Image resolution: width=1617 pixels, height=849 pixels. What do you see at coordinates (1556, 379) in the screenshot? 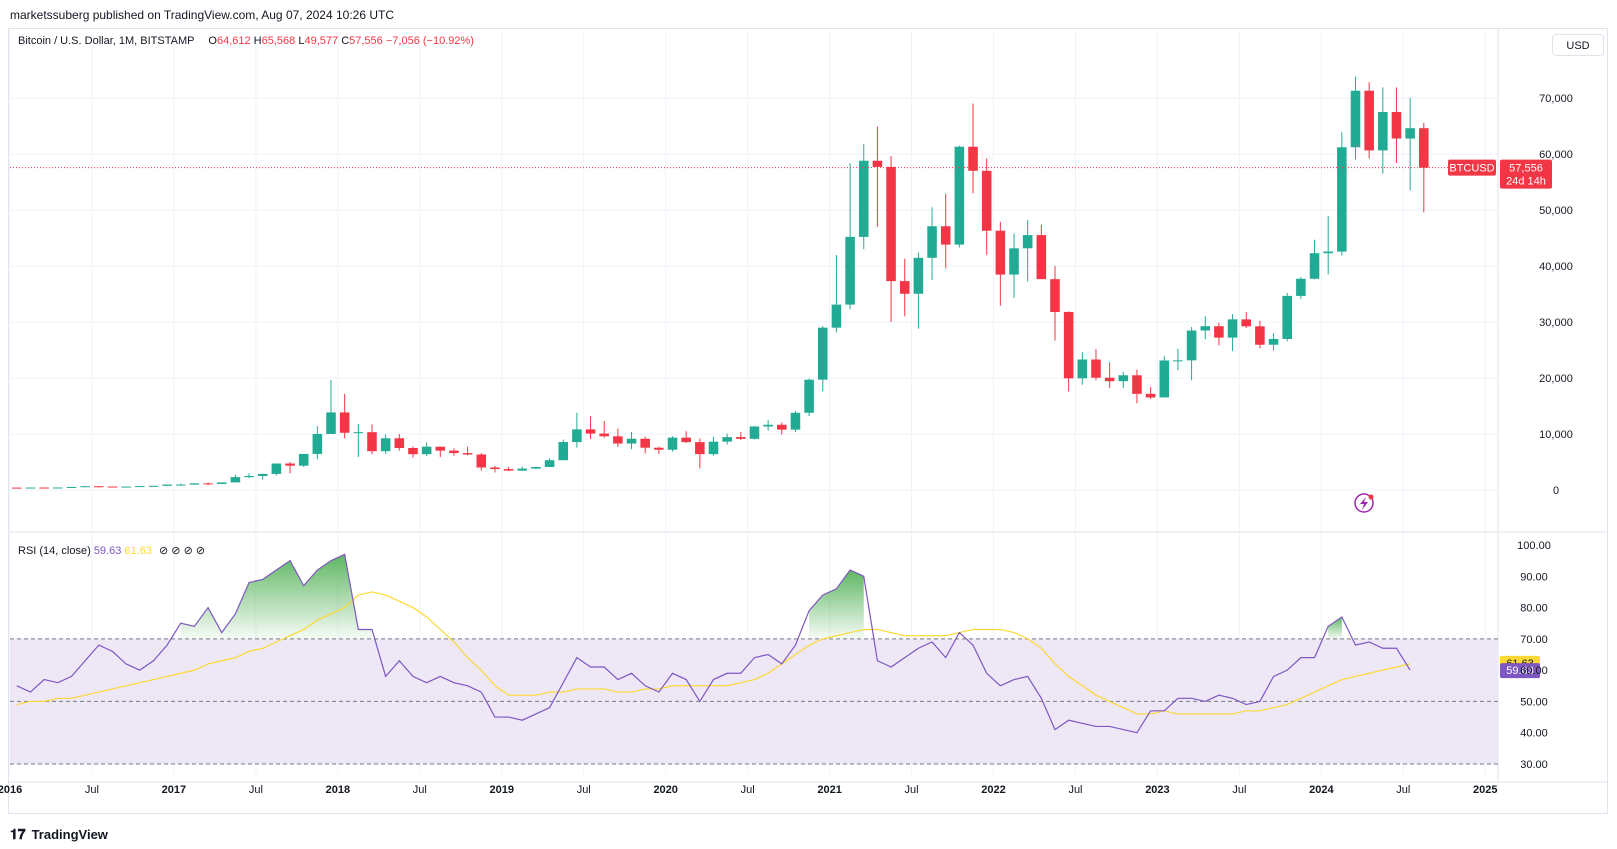
I see `price-tick-label: 20,000` at bounding box center [1556, 379].